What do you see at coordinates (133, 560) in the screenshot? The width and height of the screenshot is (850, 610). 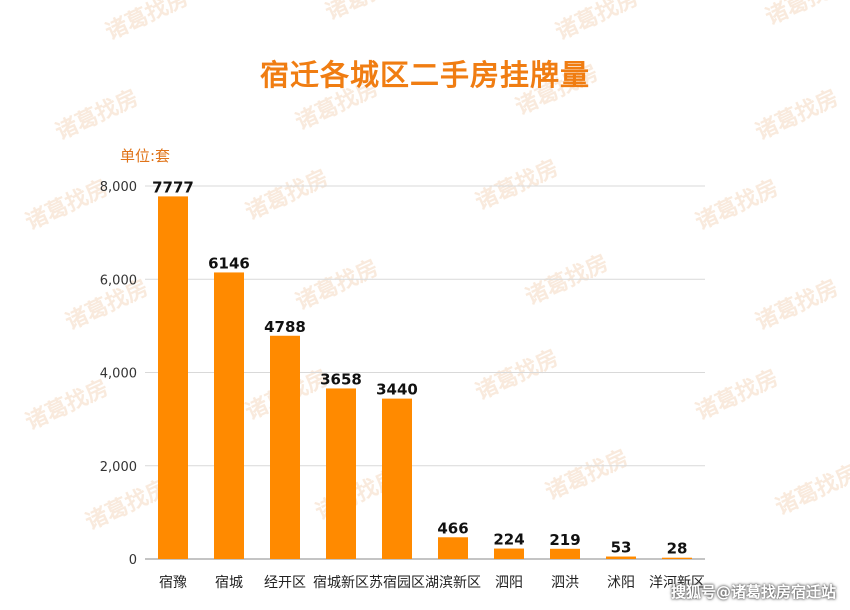 I see `y-tick-label: 0` at bounding box center [133, 560].